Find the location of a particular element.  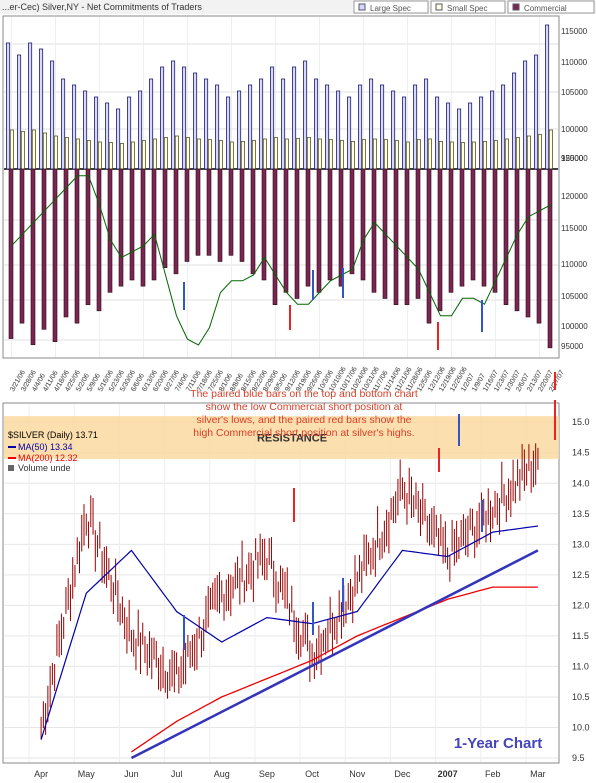

x-tick-label: Sep is located at coordinates (267, 774).